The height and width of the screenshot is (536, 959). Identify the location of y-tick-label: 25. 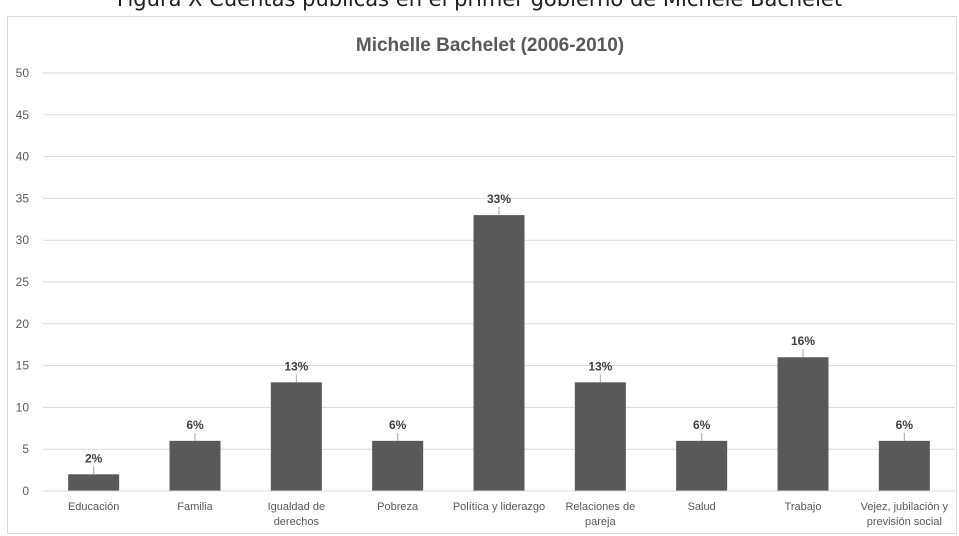
(23, 282).